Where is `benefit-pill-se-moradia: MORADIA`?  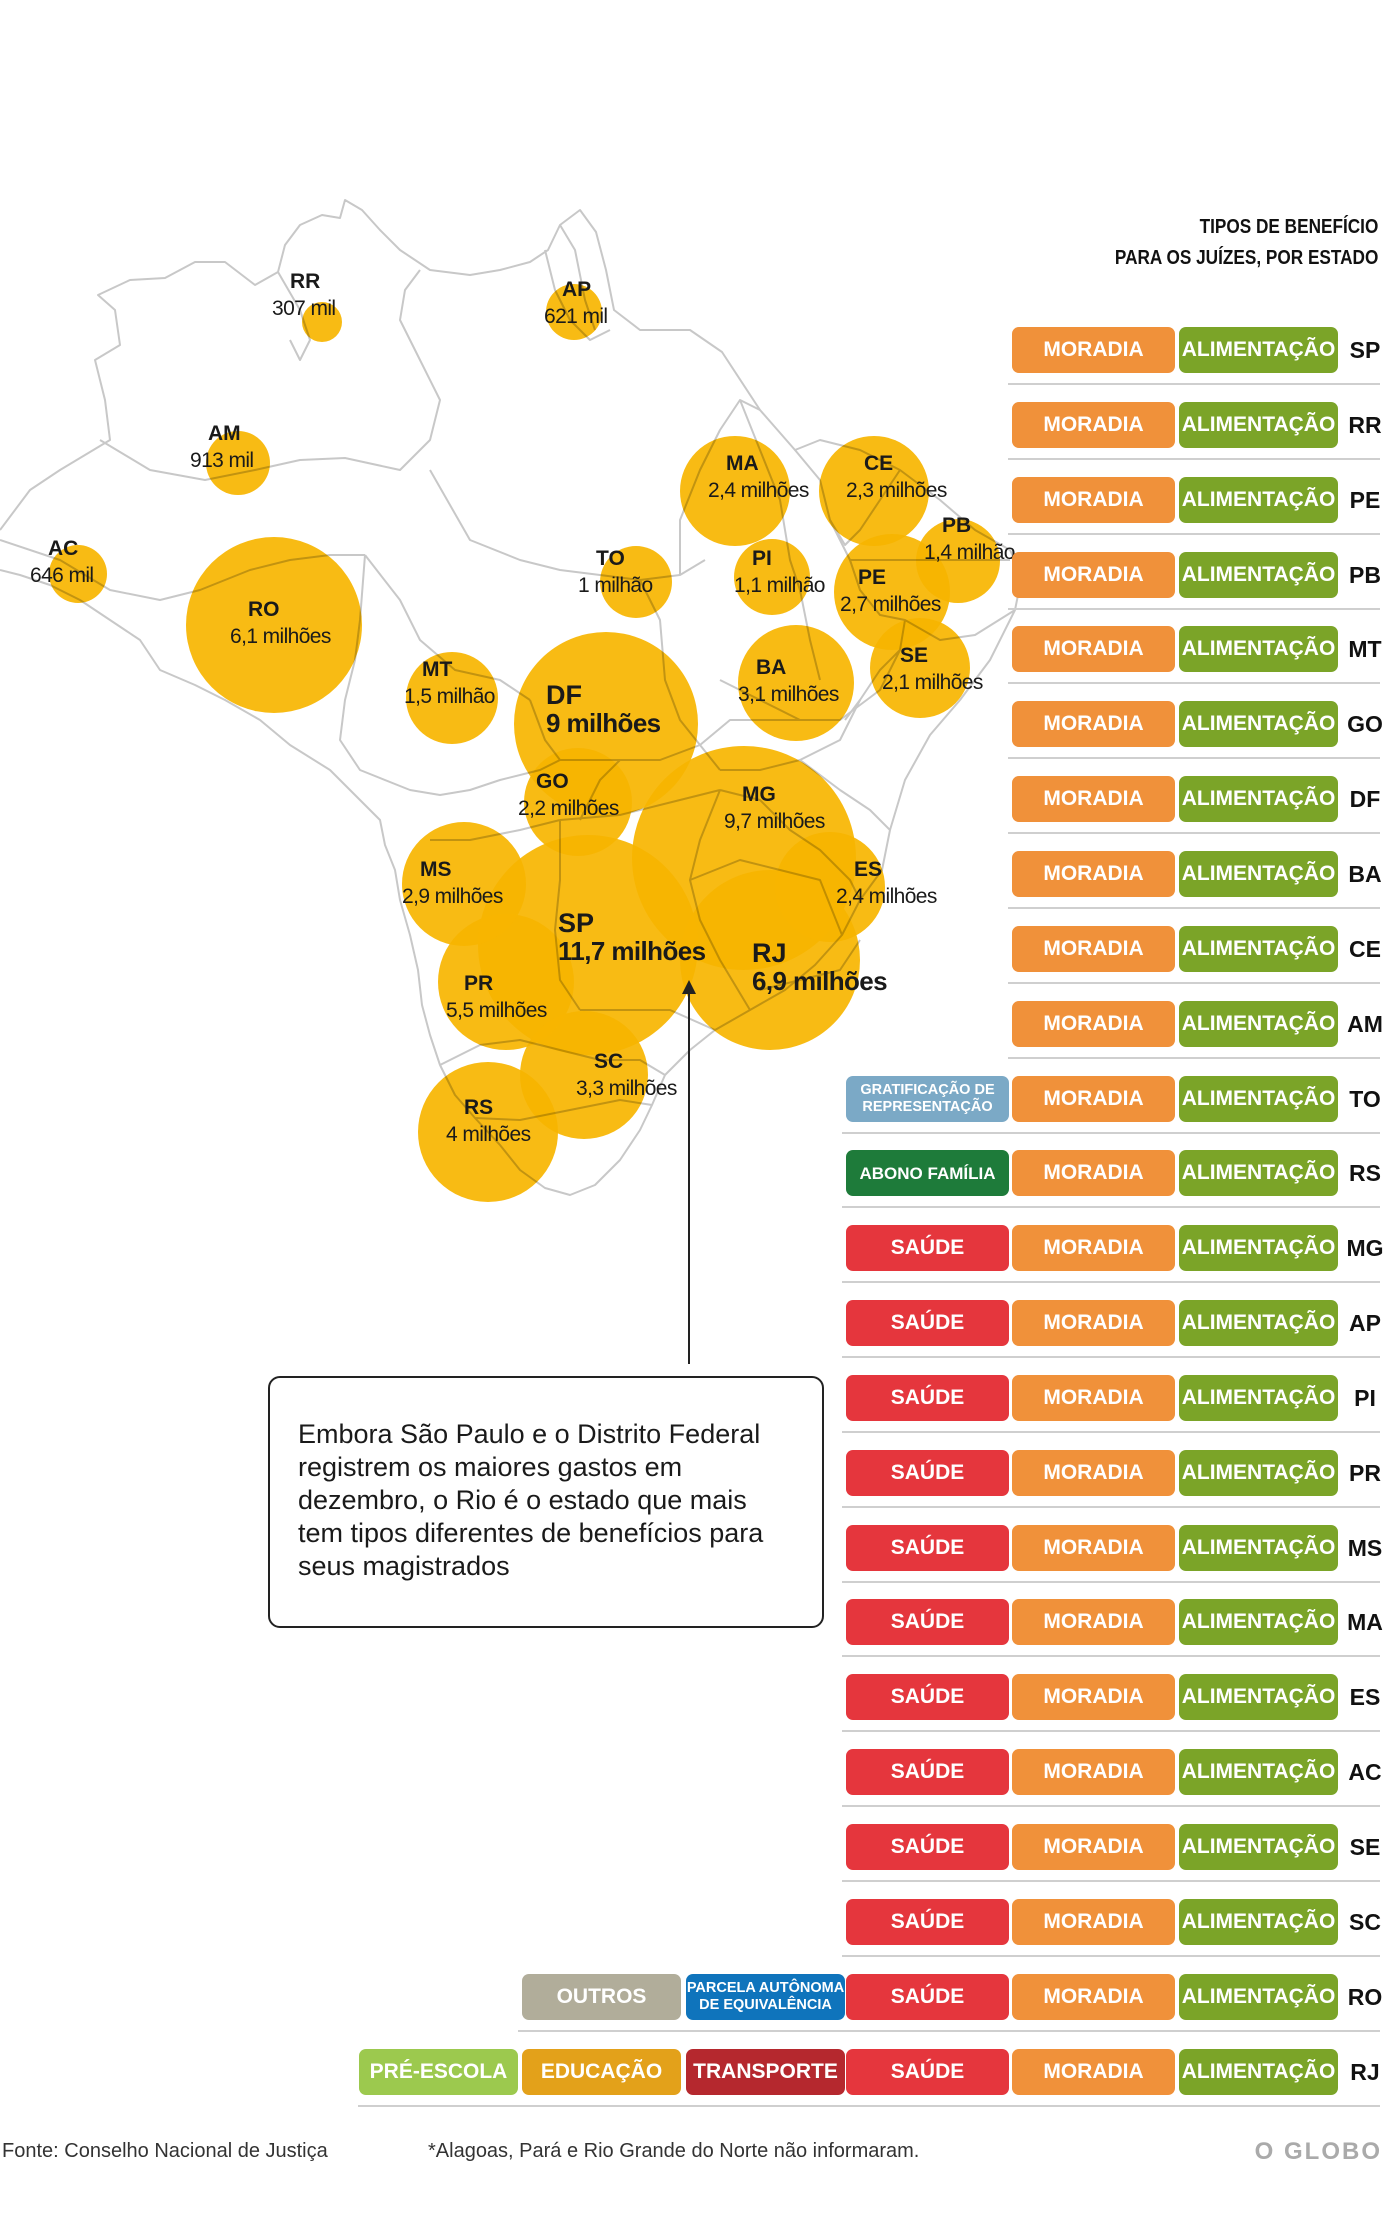 benefit-pill-se-moradia: MORADIA is located at coordinates (1093, 1847).